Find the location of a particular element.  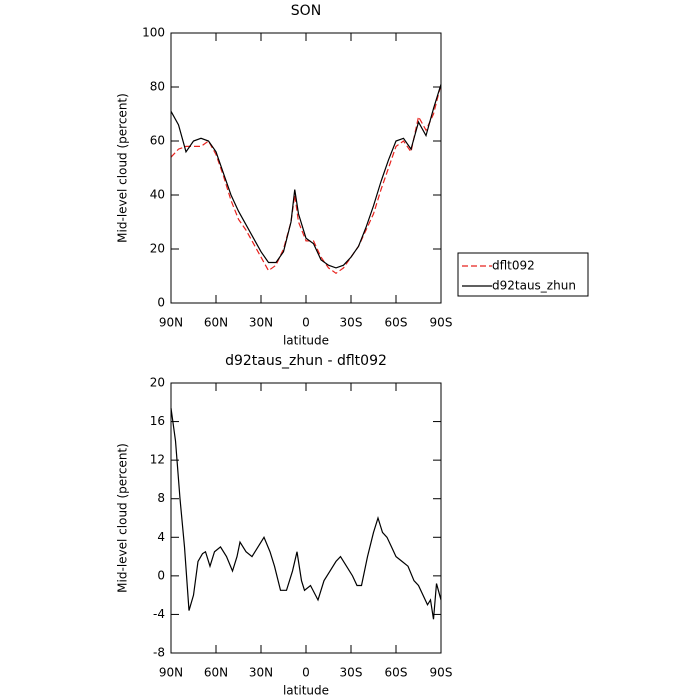

y-tick-label: 4 is located at coordinates (161, 537).